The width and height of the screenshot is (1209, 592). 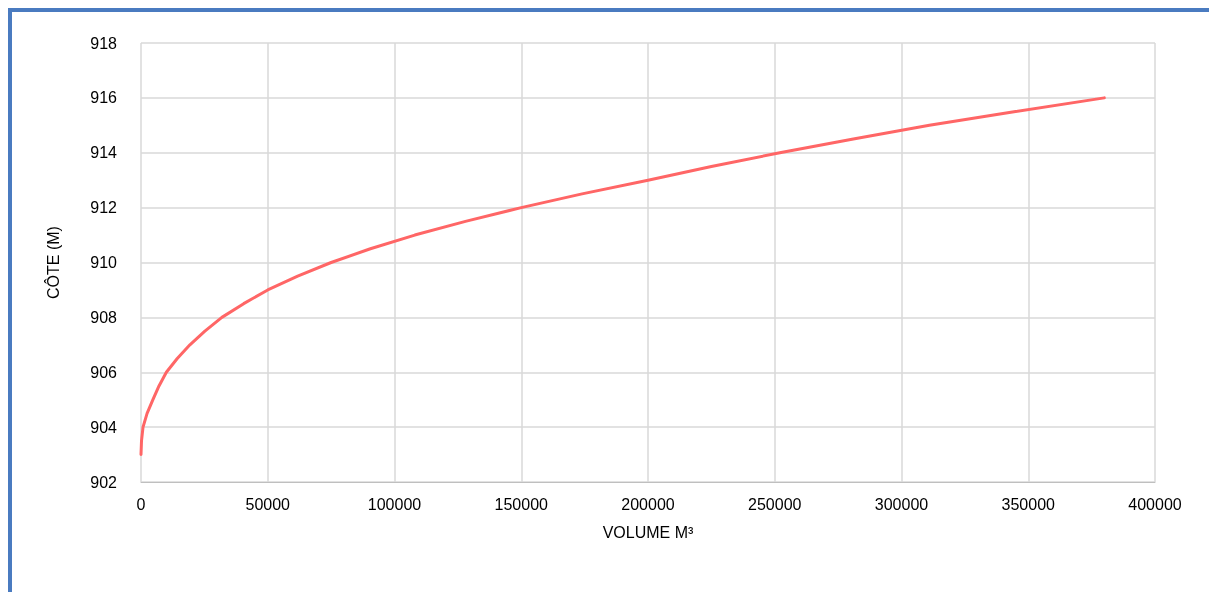 I want to click on x-axis-title: VOLUME M³, so click(x=648, y=532).